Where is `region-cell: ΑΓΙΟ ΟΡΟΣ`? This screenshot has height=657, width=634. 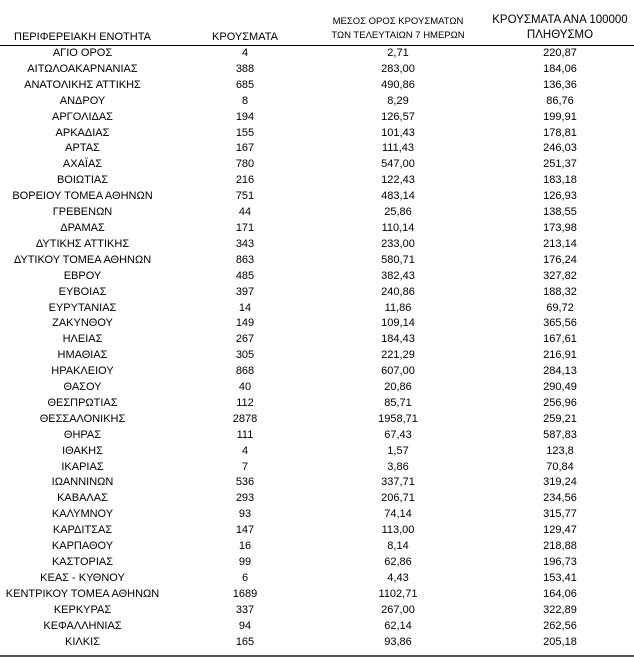 region-cell: ΑΓΙΟ ΟΡΟΣ is located at coordinates (82, 53).